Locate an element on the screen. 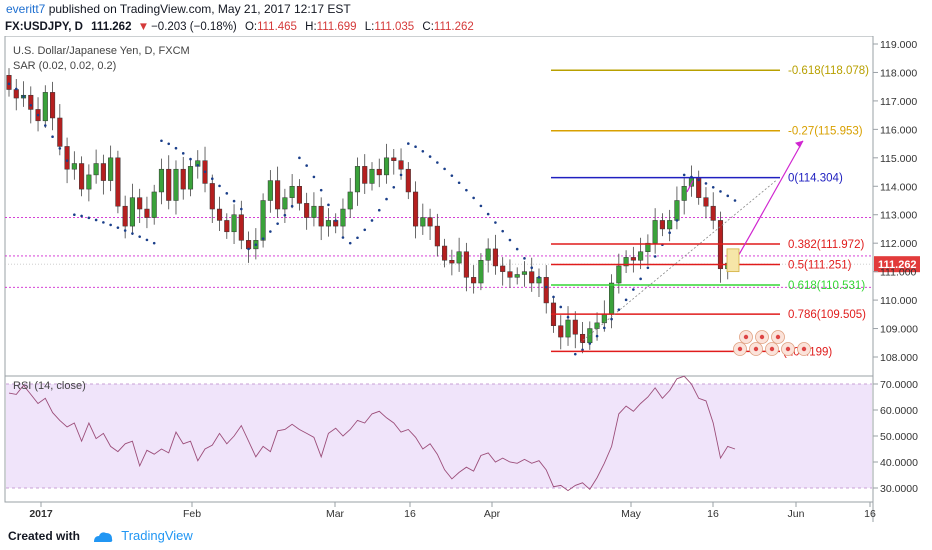  price-axis-label: 117.000 is located at coordinates (898, 102).